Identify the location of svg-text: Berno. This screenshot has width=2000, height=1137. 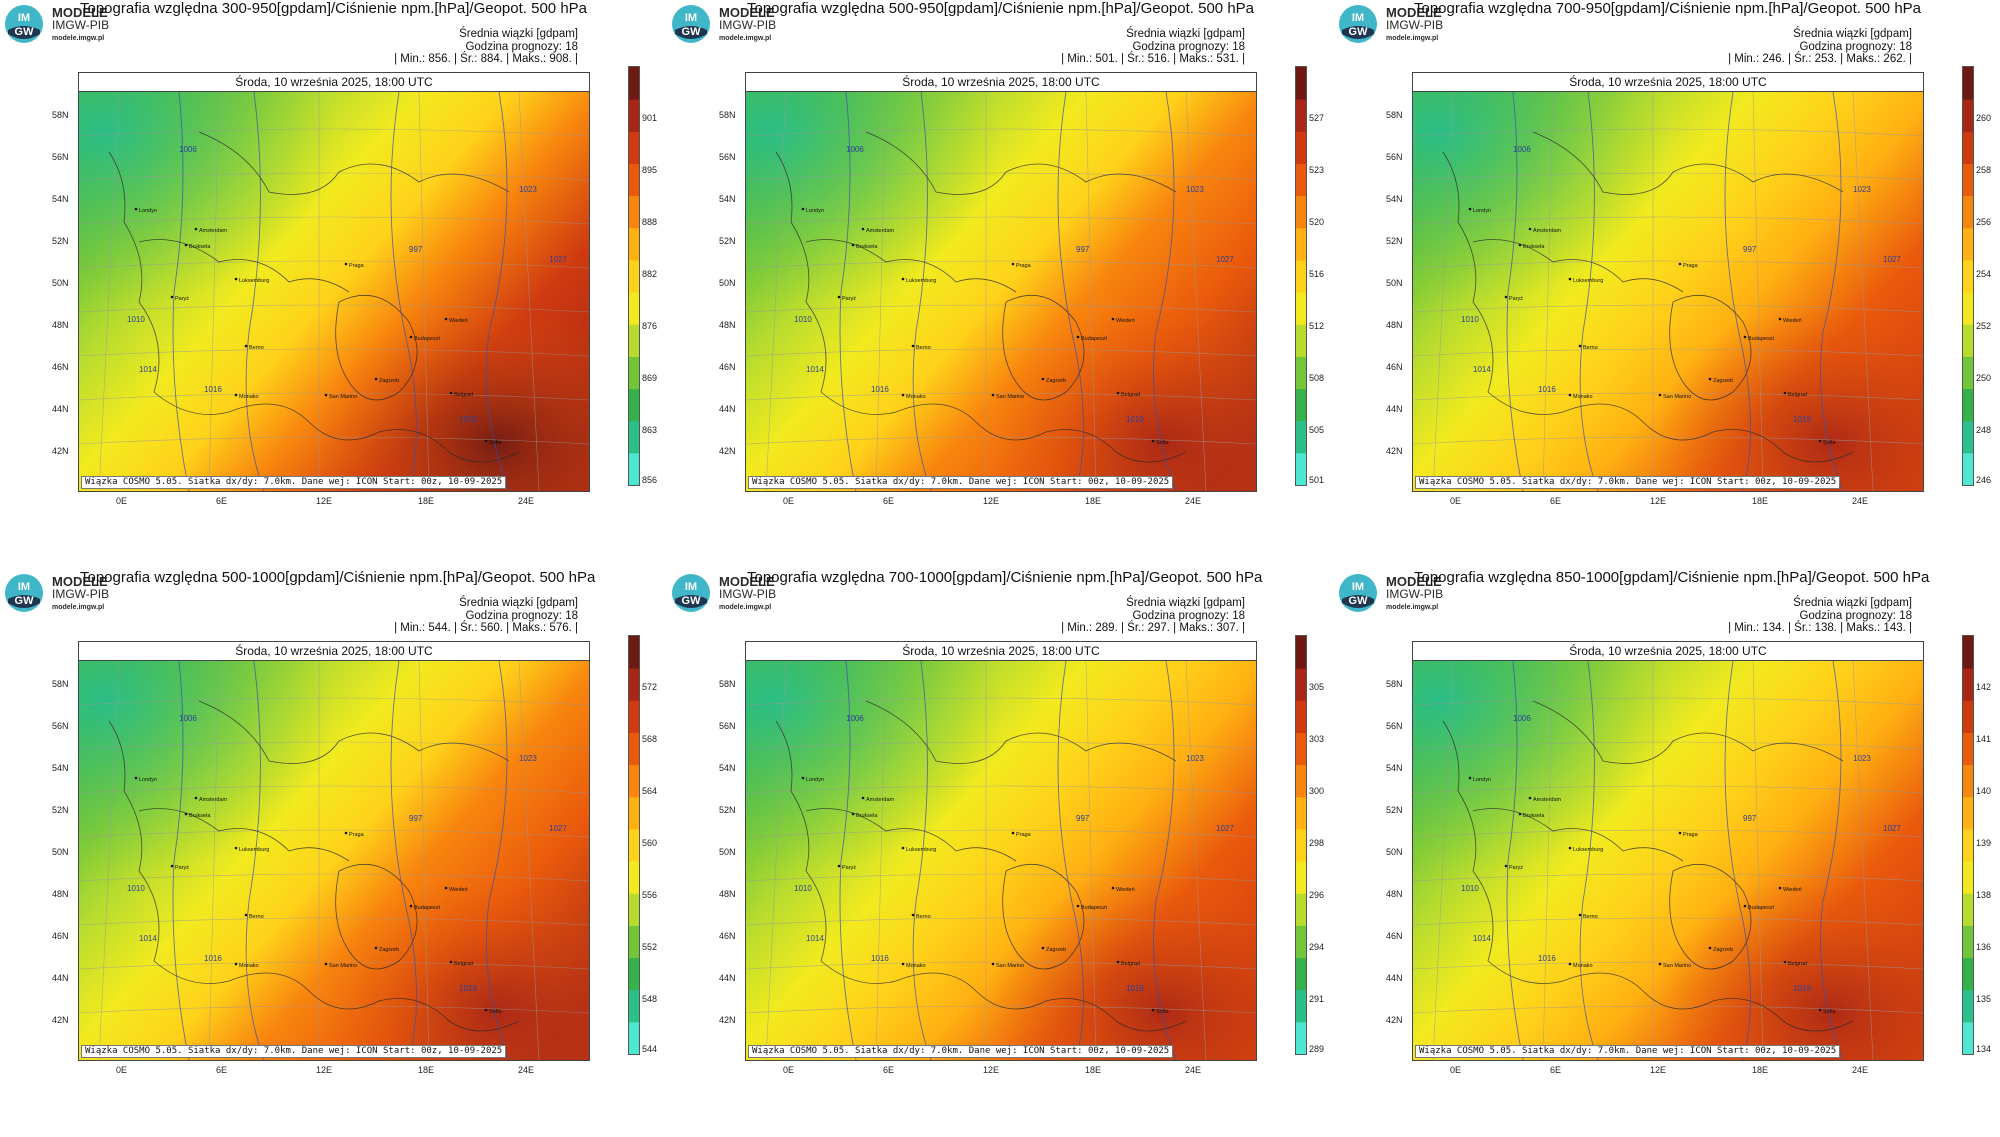
(1590, 917).